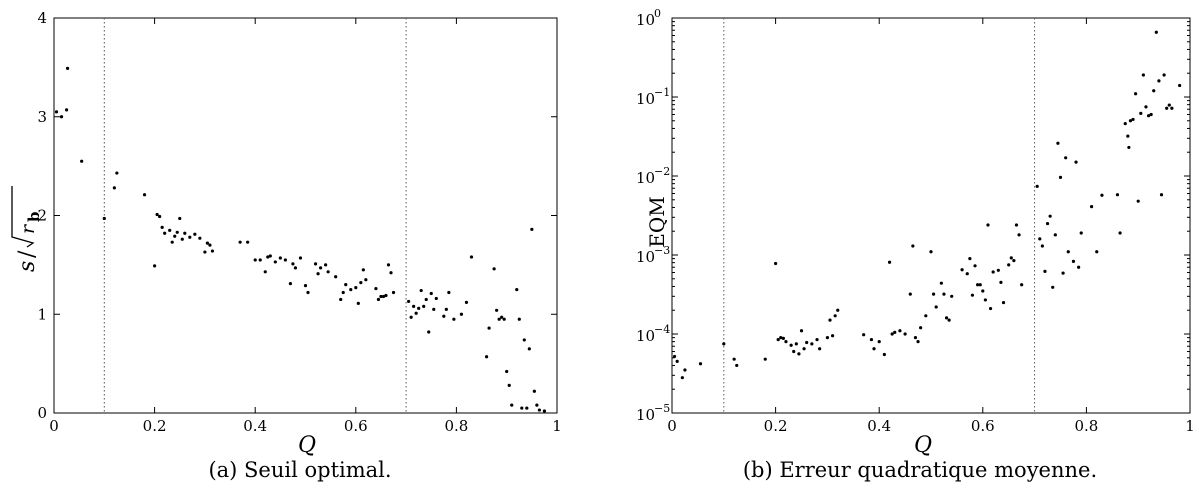 The width and height of the screenshot is (1199, 500). Describe the element at coordinates (672, 426) in the screenshot. I see `x-tick-label-b-0: 0` at that location.